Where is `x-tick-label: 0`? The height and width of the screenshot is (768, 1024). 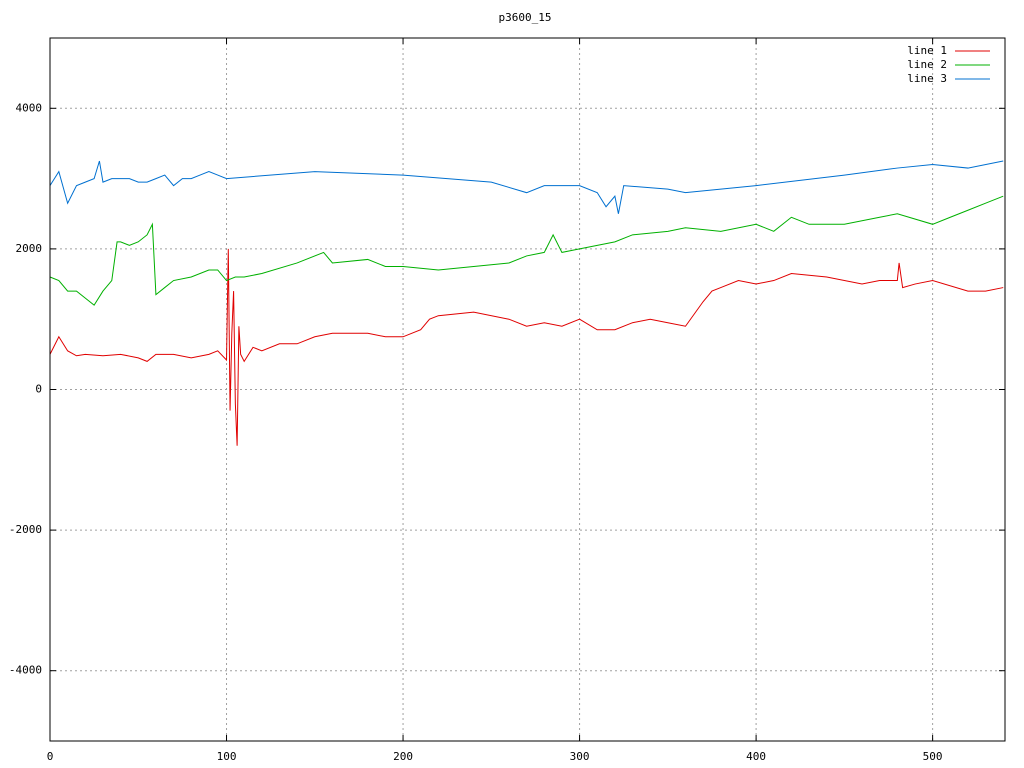
x-tick-label: 0 is located at coordinates (50, 756).